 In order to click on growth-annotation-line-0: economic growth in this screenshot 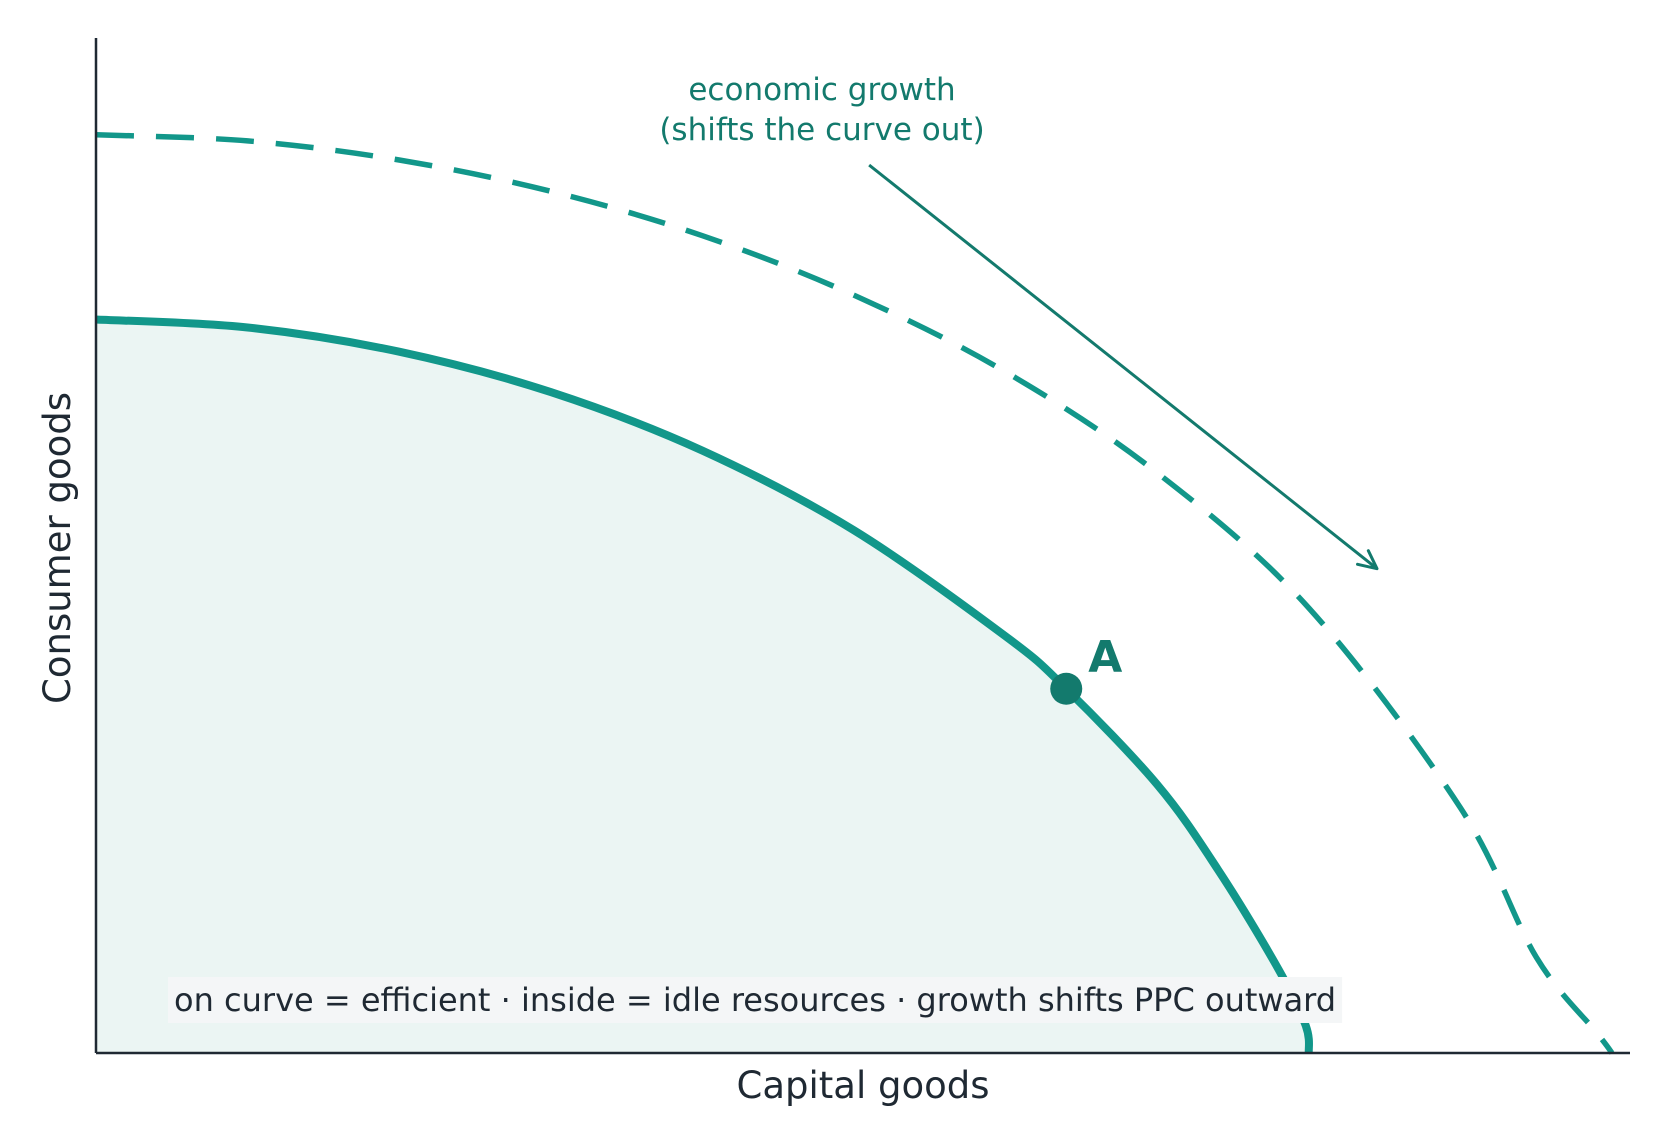, I will do `click(821, 90)`.